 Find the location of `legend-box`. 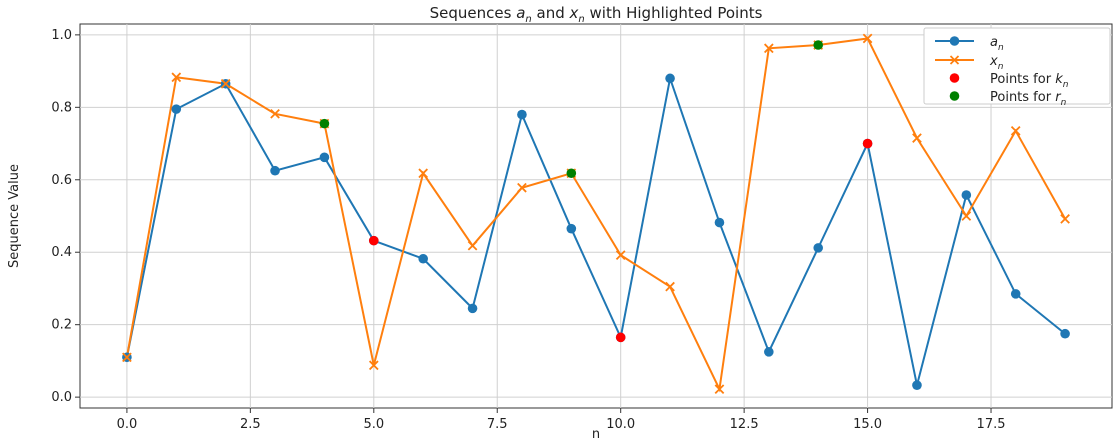

legend-box is located at coordinates (1017, 66).